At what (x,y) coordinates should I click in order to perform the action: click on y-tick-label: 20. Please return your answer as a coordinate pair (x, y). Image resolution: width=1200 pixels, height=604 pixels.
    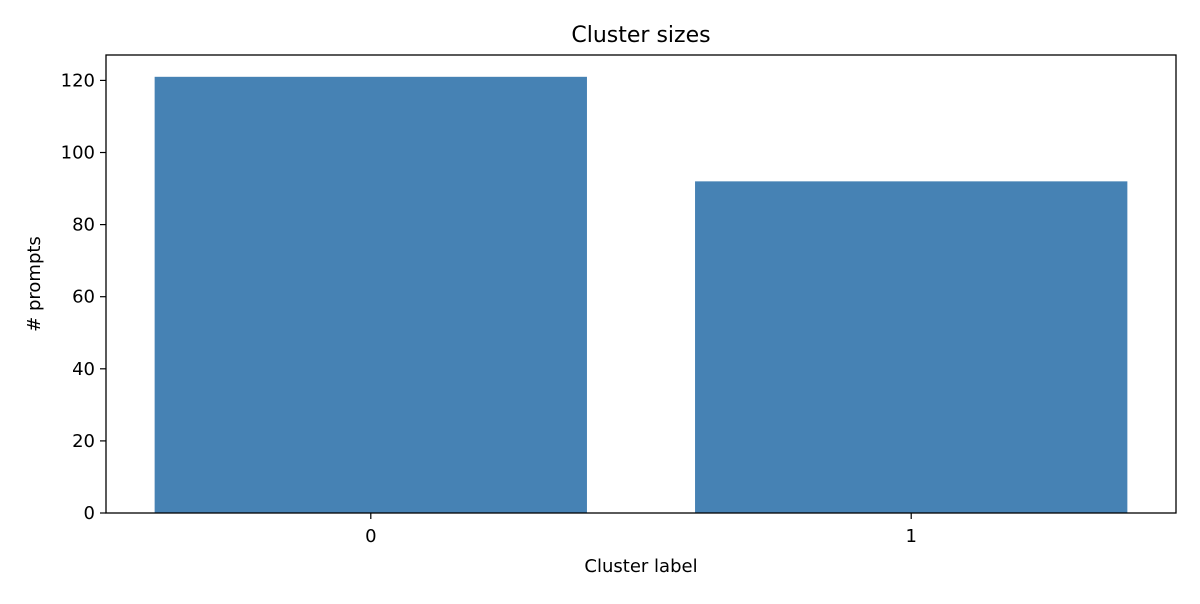
    Looking at the image, I should click on (83, 441).